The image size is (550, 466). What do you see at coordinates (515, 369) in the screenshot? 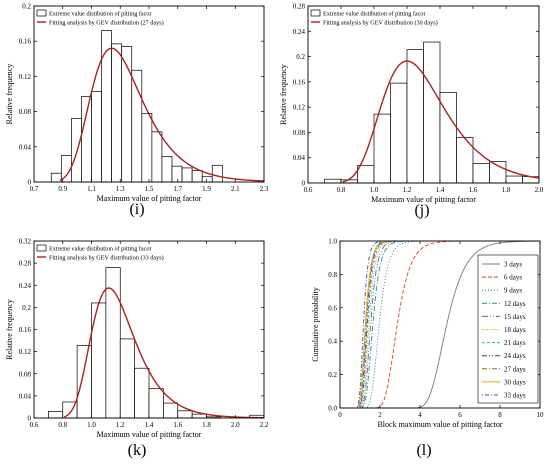
I see `legend-label: 27 days` at bounding box center [515, 369].